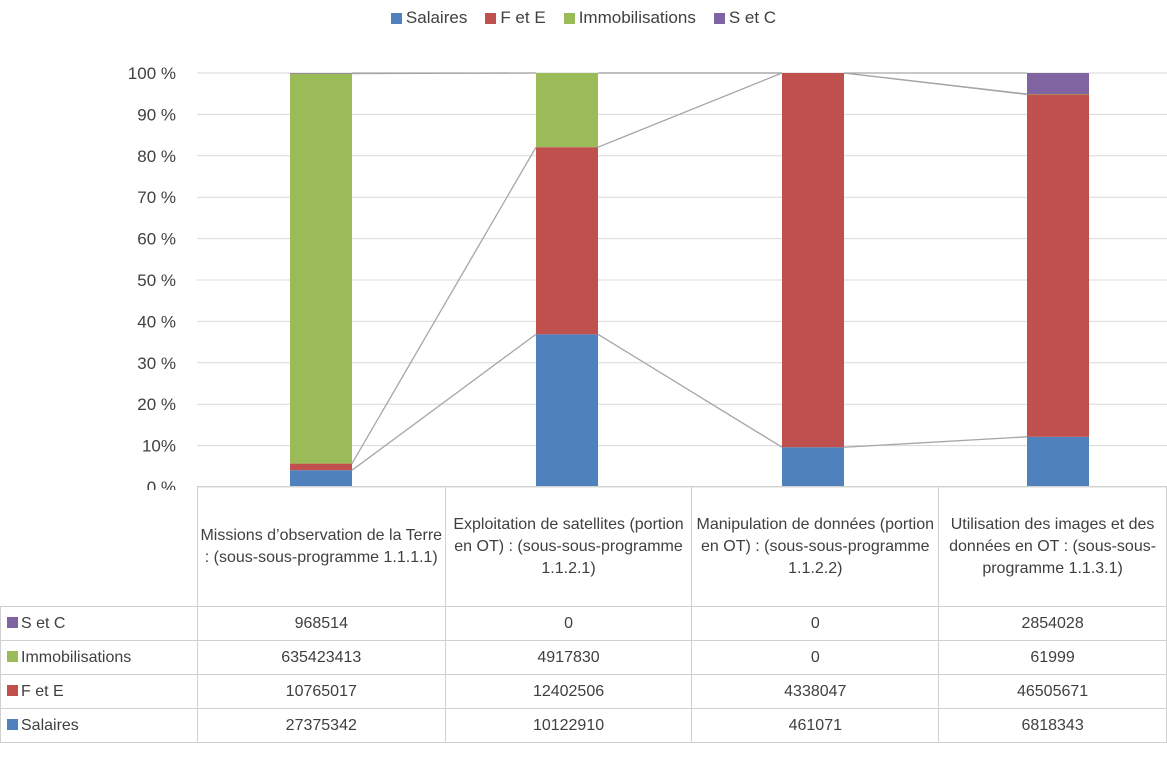 The width and height of the screenshot is (1167, 759). What do you see at coordinates (99, 546) in the screenshot?
I see `table-corner` at bounding box center [99, 546].